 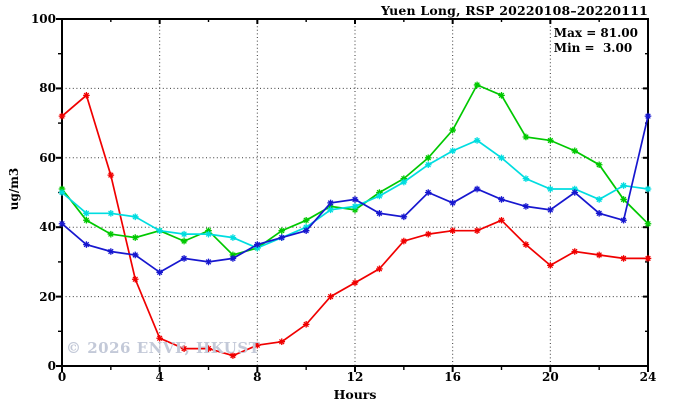 What do you see at coordinates (355, 394) in the screenshot?
I see `x-axis-label: Hours` at bounding box center [355, 394].